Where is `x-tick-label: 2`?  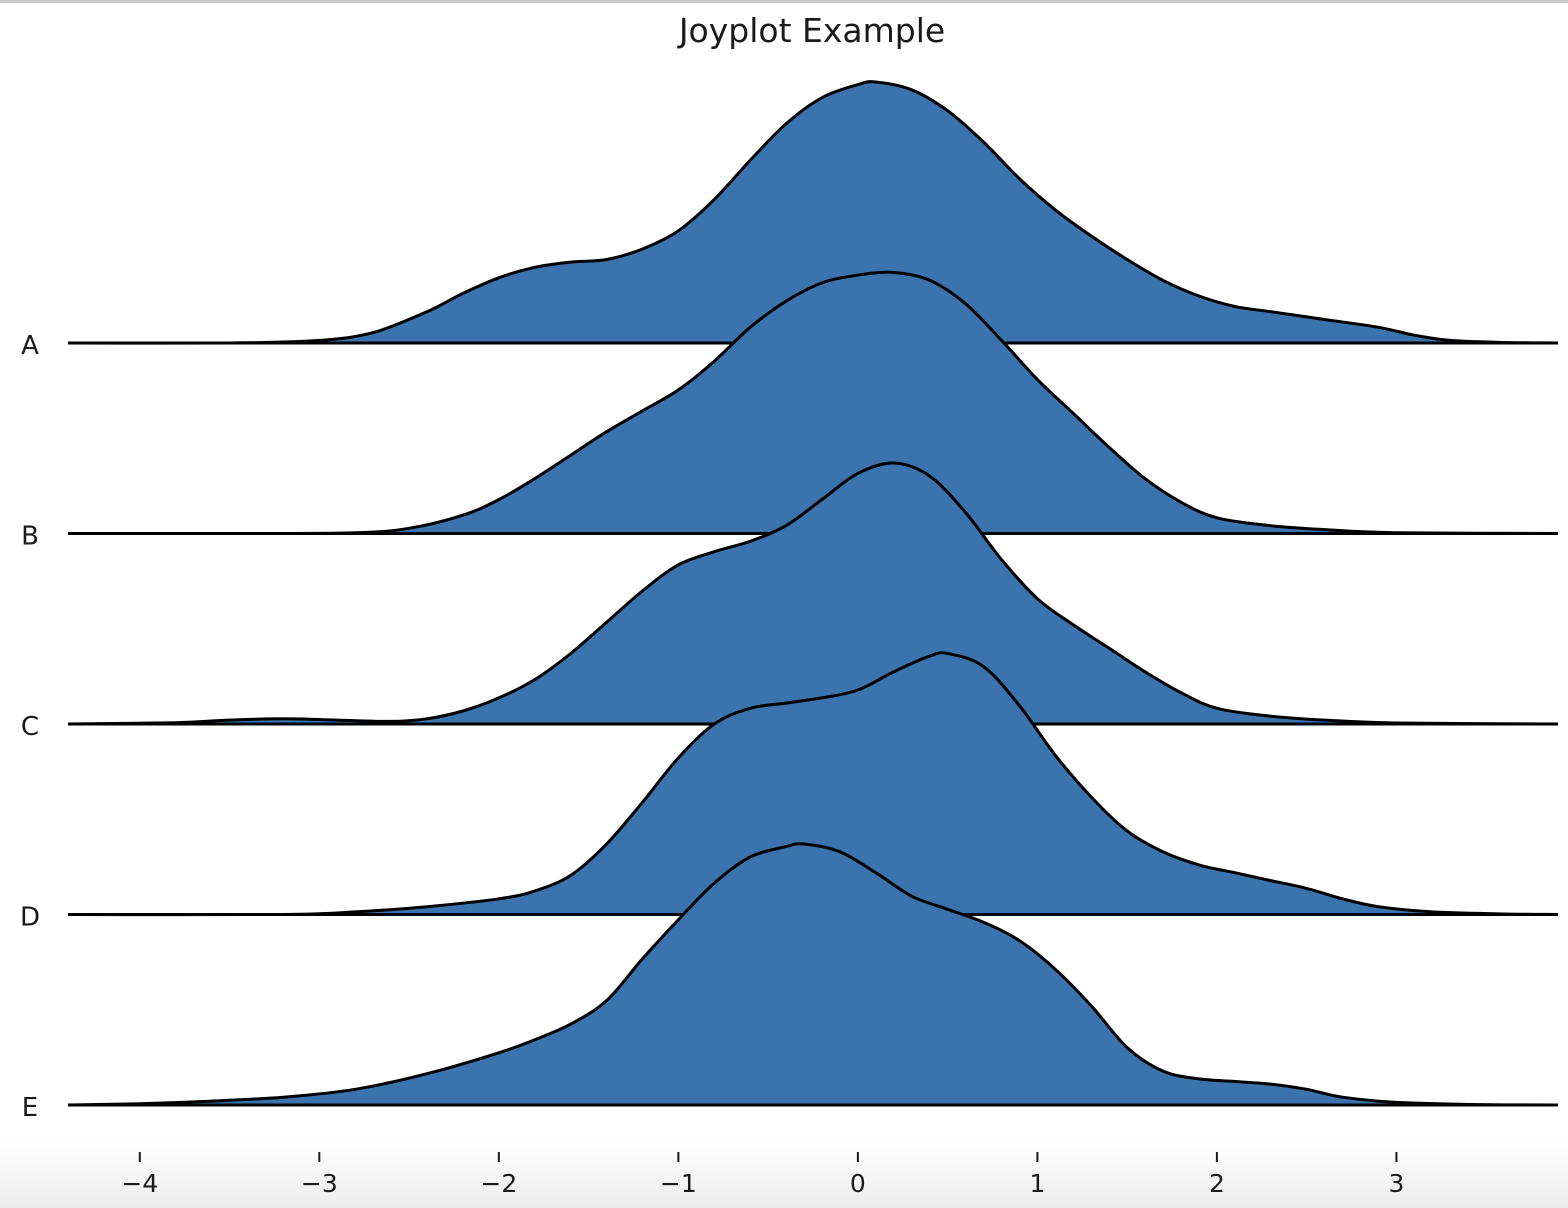
x-tick-label: 2 is located at coordinates (1217, 1183).